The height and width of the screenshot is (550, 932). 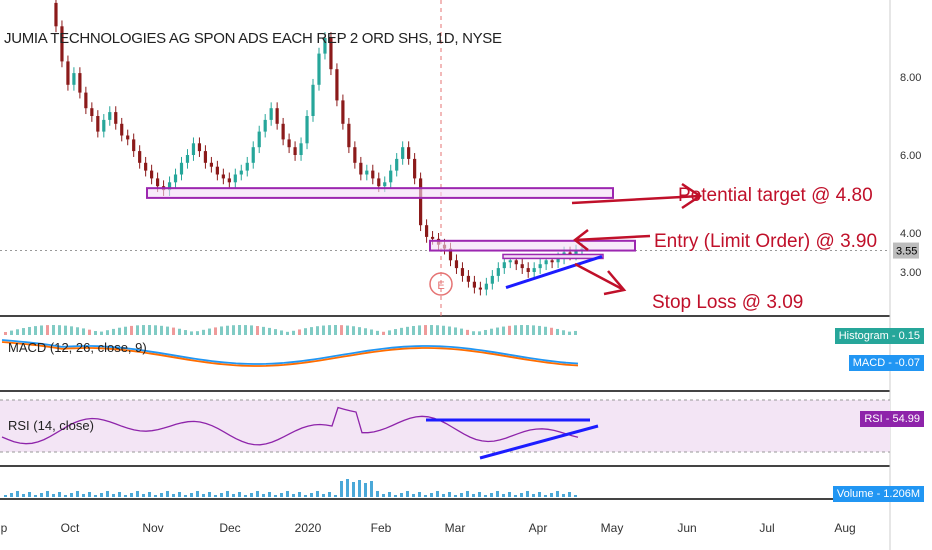 I want to click on x-tick-label: Mar, so click(x=455, y=528).